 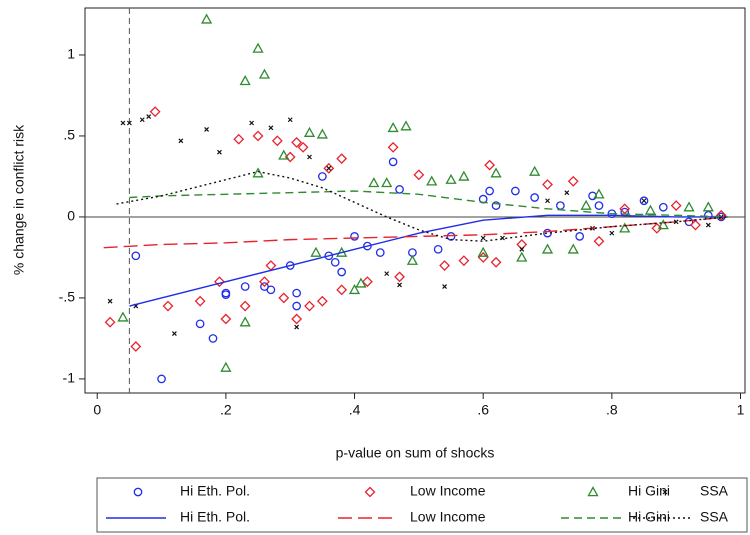 I want to click on y-tick-label: .5, so click(x=69, y=135).